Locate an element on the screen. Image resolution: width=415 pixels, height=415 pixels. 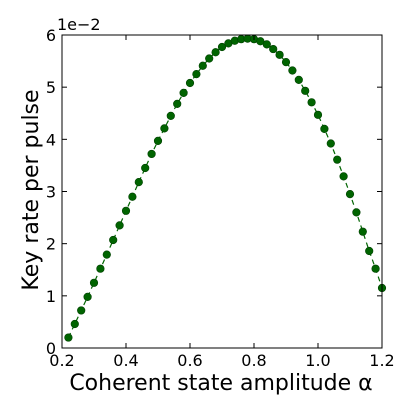
y-tick-label: 3 is located at coordinates (51, 192).